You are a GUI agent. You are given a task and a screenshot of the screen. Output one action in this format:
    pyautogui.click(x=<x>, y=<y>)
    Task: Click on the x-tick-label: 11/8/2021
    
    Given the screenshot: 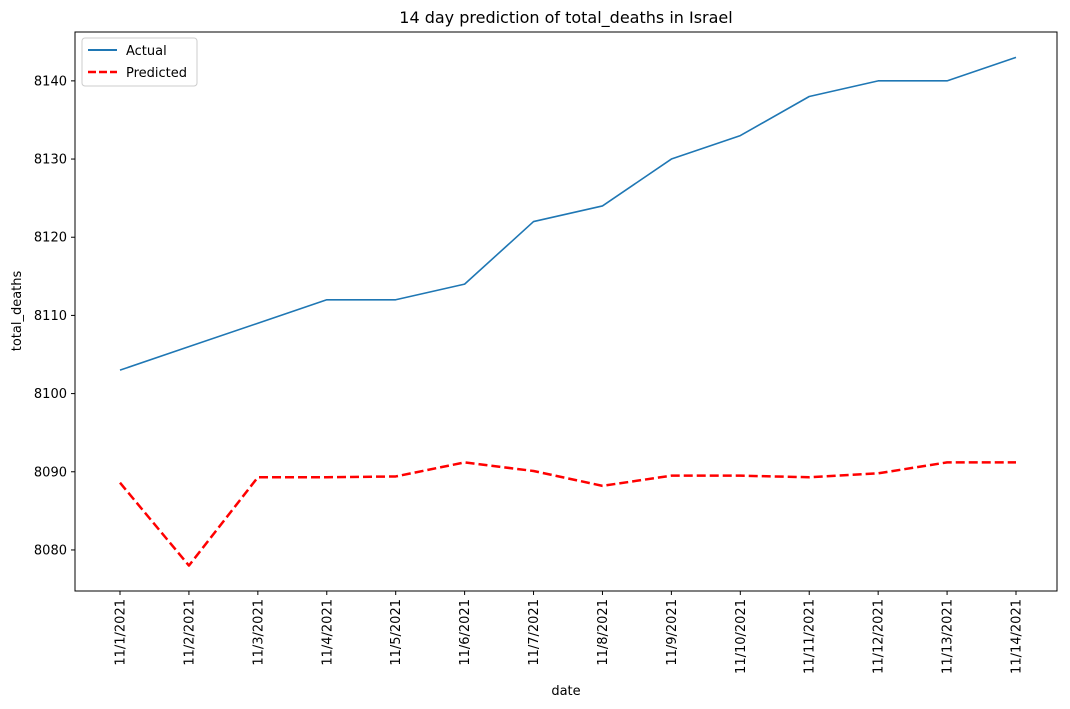 What is the action you would take?
    pyautogui.click(x=603, y=632)
    